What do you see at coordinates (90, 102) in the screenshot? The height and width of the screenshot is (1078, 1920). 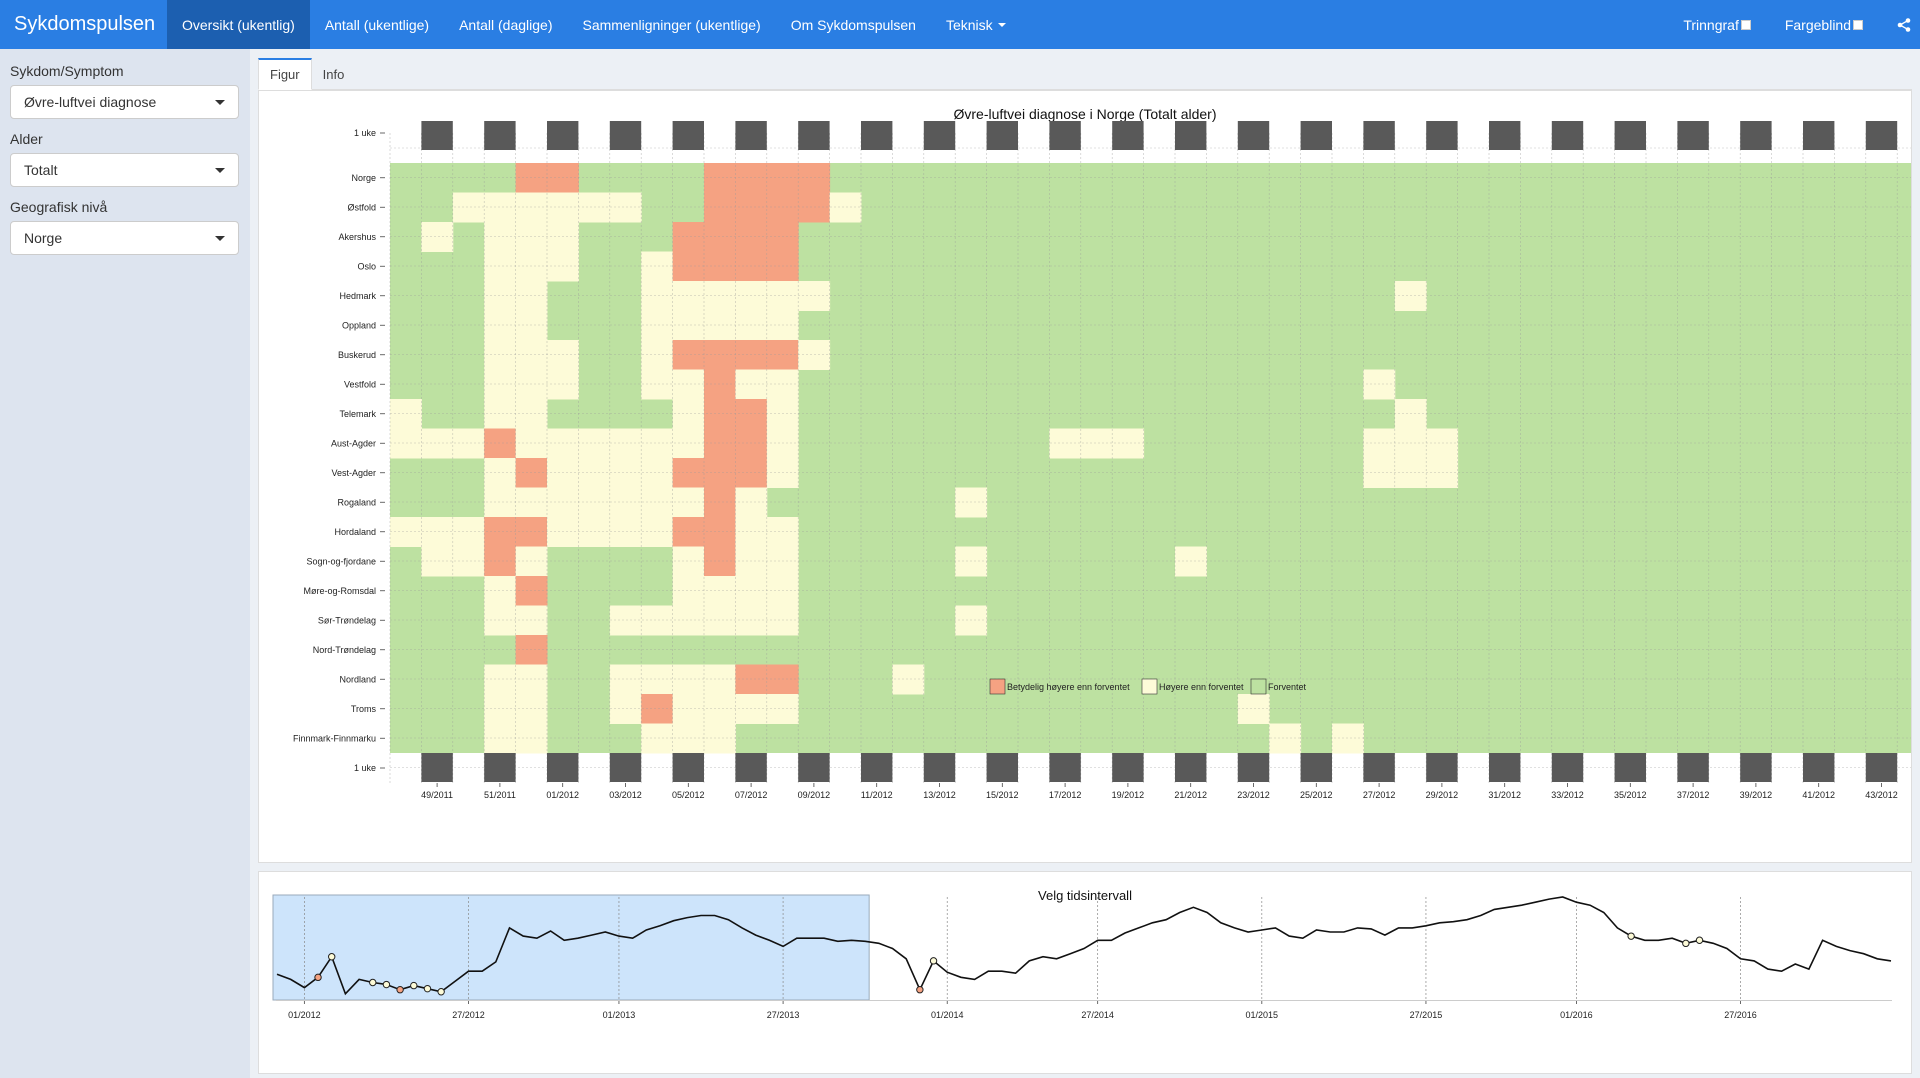 I see `disease-select-value: Øvre-luftvei diagnose` at bounding box center [90, 102].